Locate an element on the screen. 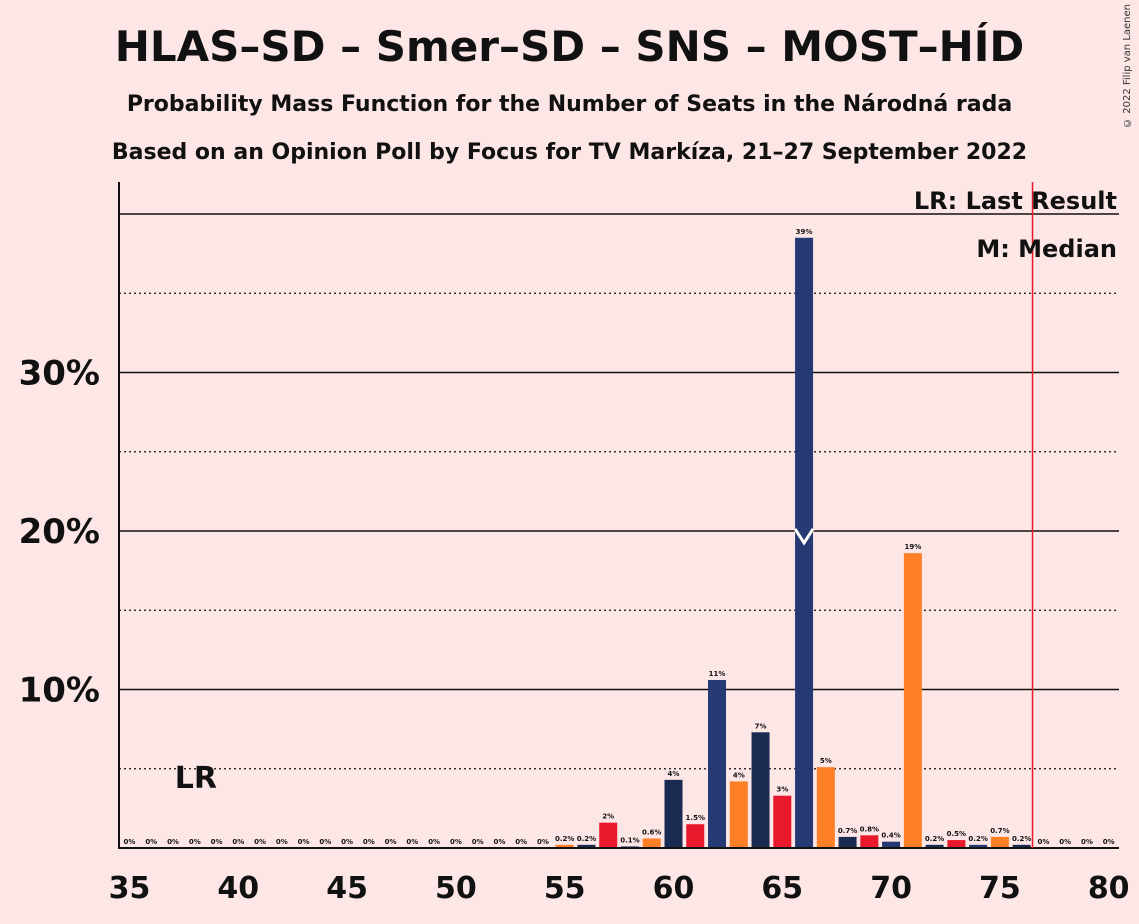 The width and height of the screenshot is (1139, 924). bar-label-seat-56: 0.2% is located at coordinates (586, 839).